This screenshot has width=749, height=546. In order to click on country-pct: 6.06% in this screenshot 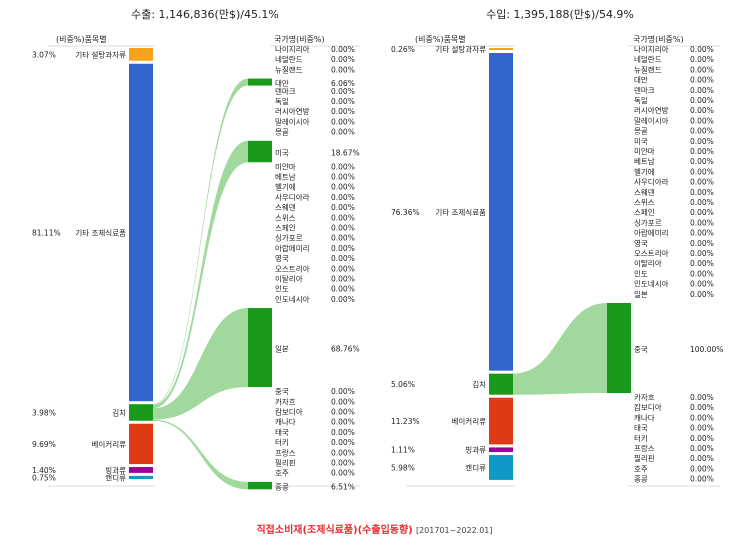, I will do `click(343, 83)`.